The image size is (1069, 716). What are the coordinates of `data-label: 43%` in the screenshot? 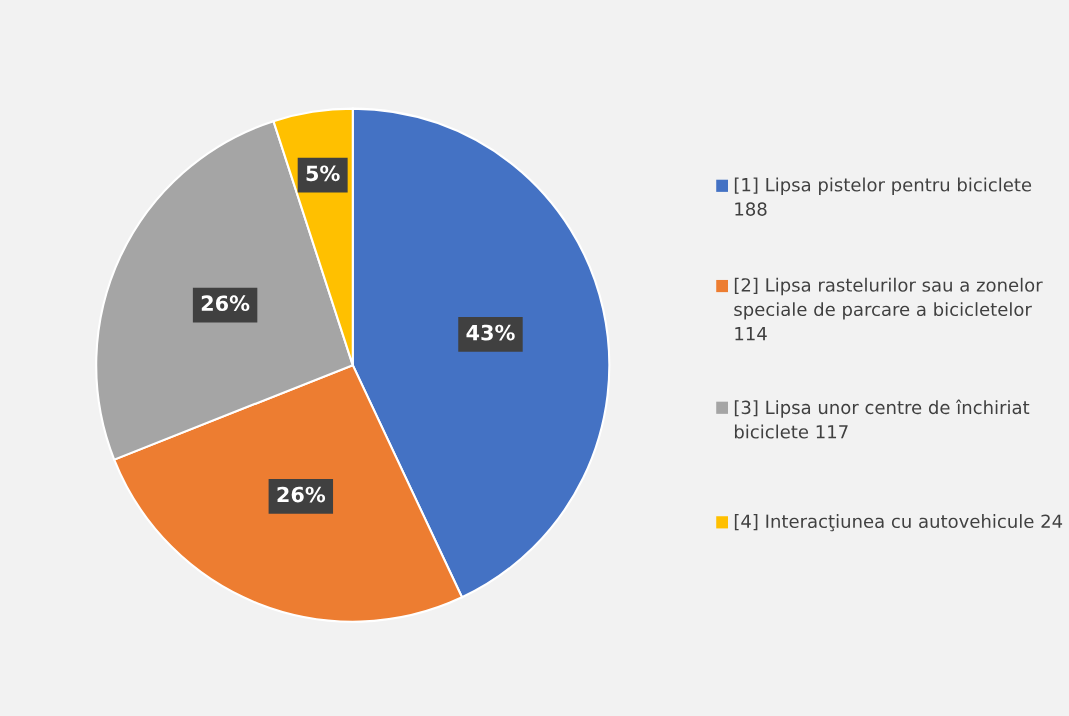 It's located at (490, 332).